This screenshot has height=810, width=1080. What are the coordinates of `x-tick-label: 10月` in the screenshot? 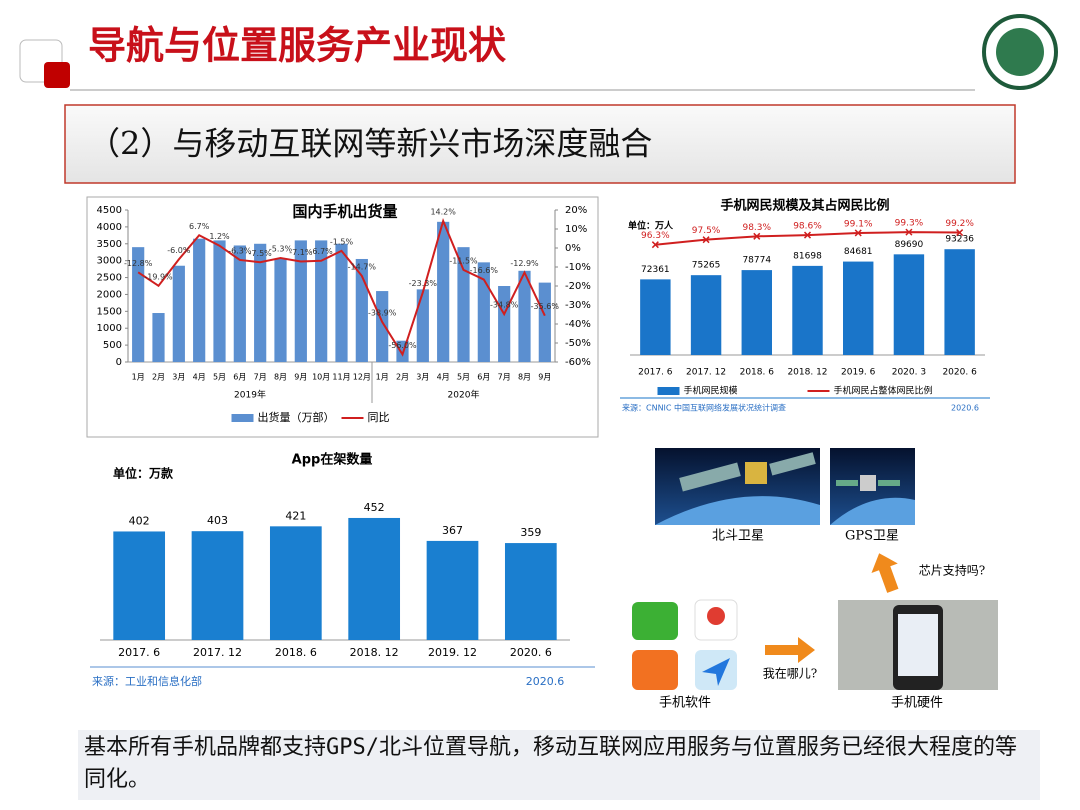 It's located at (321, 377).